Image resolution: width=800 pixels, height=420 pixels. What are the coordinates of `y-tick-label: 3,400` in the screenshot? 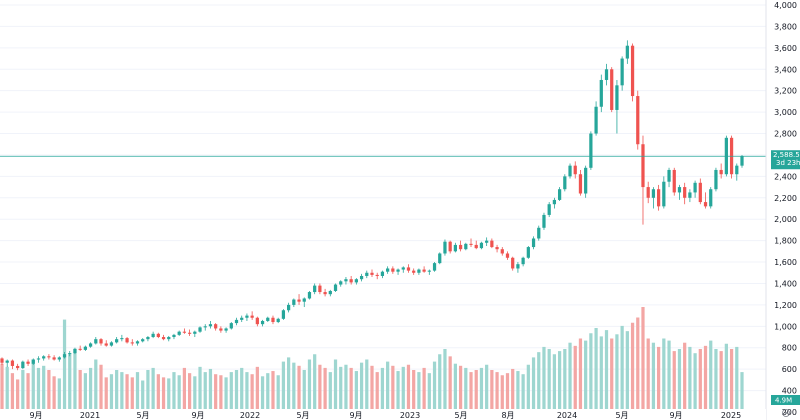 It's located at (785, 69).